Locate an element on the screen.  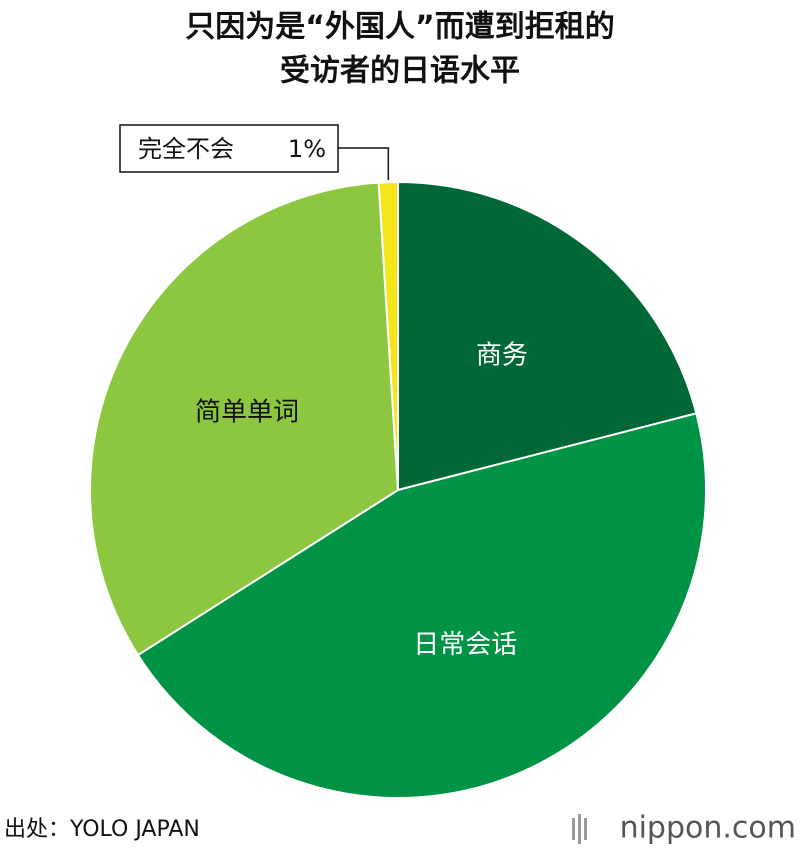
leader-line is located at coordinates (364, 164).